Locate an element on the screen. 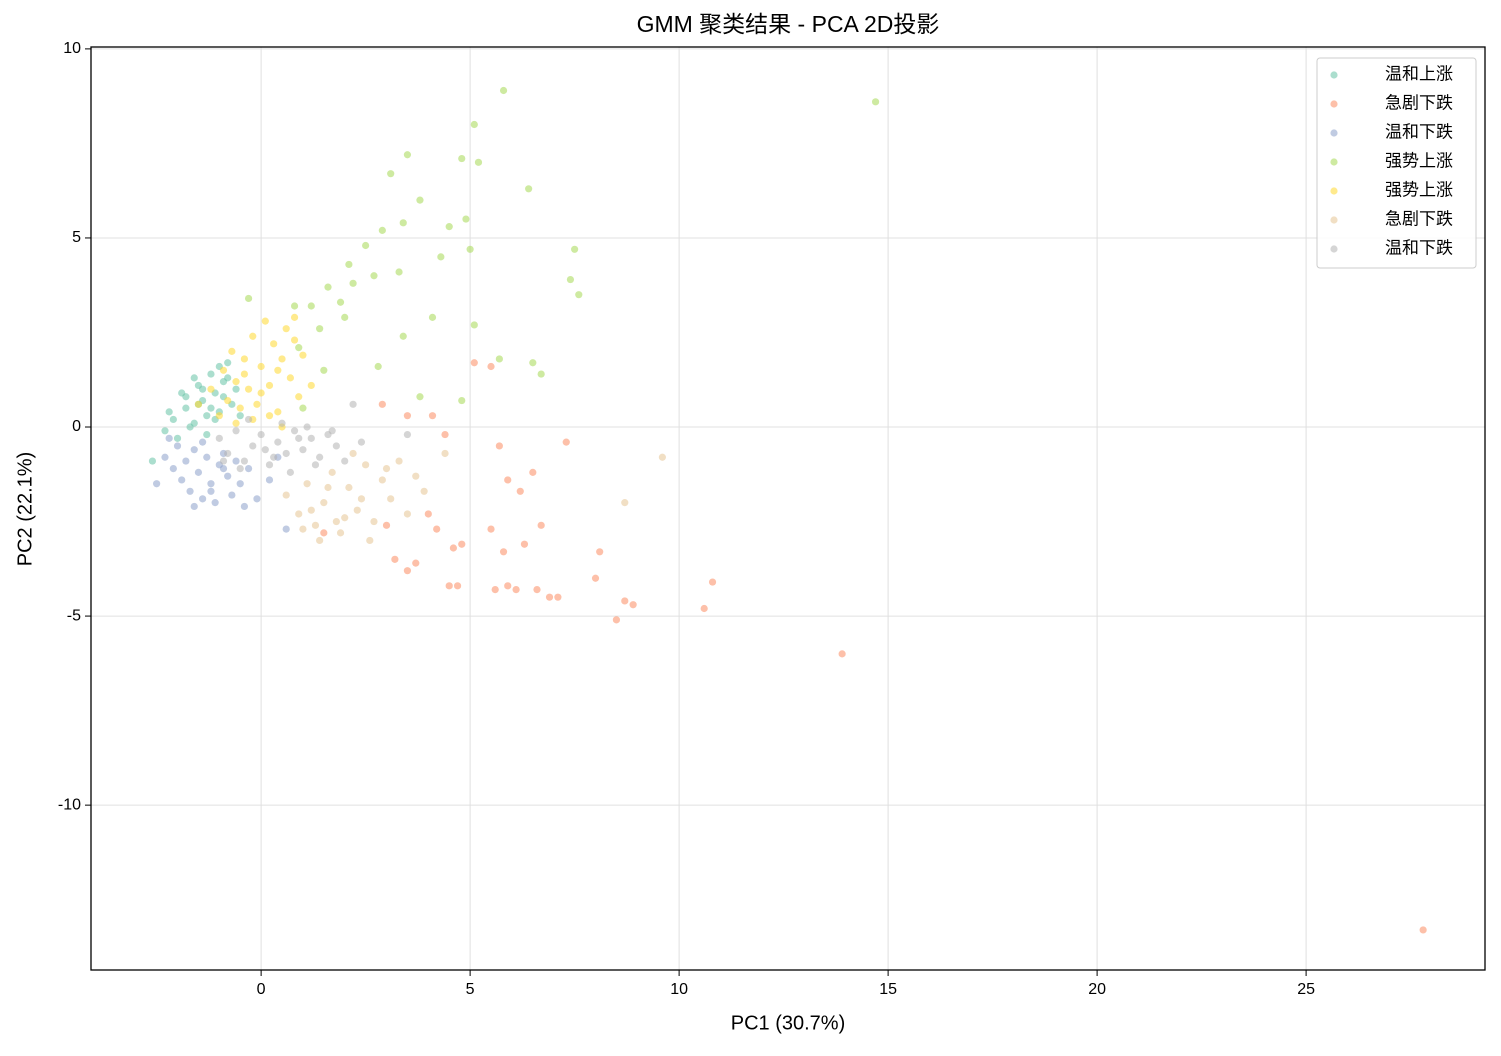 The image size is (1501, 1056). x-tick-label: 10 is located at coordinates (679, 989).